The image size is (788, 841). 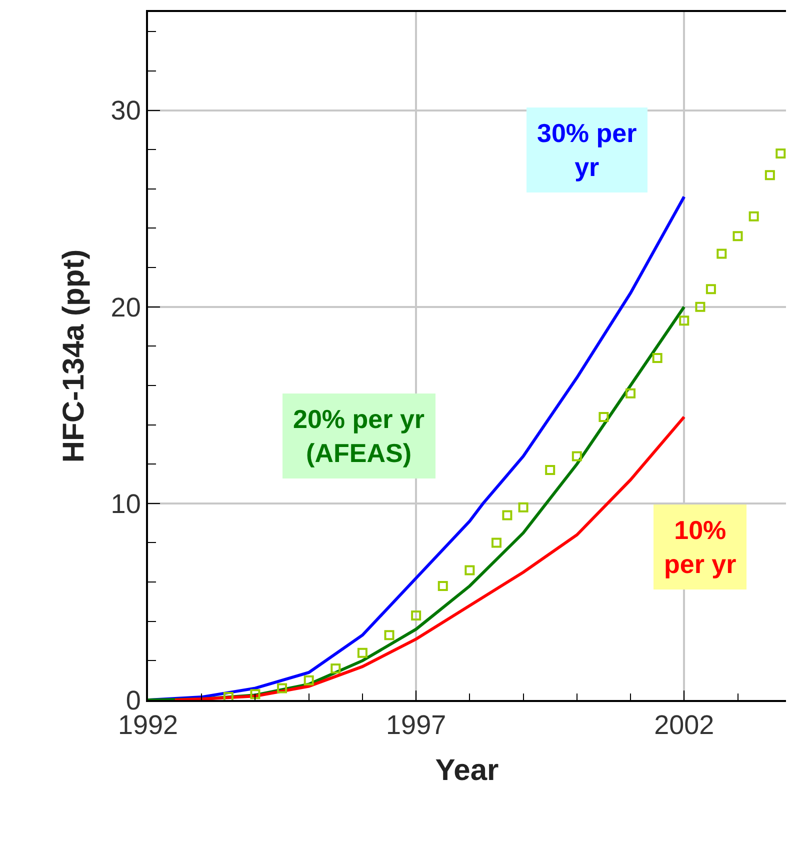 What do you see at coordinates (416, 725) in the screenshot?
I see `x-tick-label: 1997` at bounding box center [416, 725].